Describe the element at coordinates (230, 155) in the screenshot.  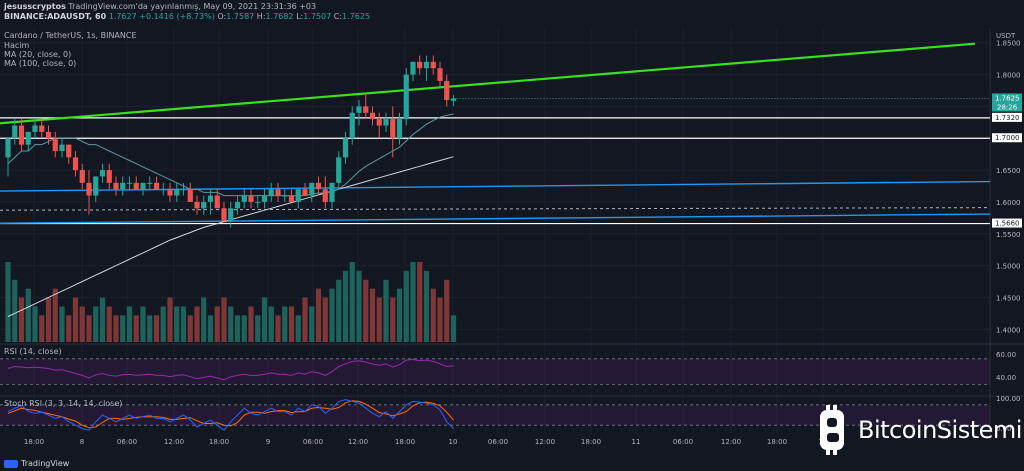
I see `ma20-line` at that location.